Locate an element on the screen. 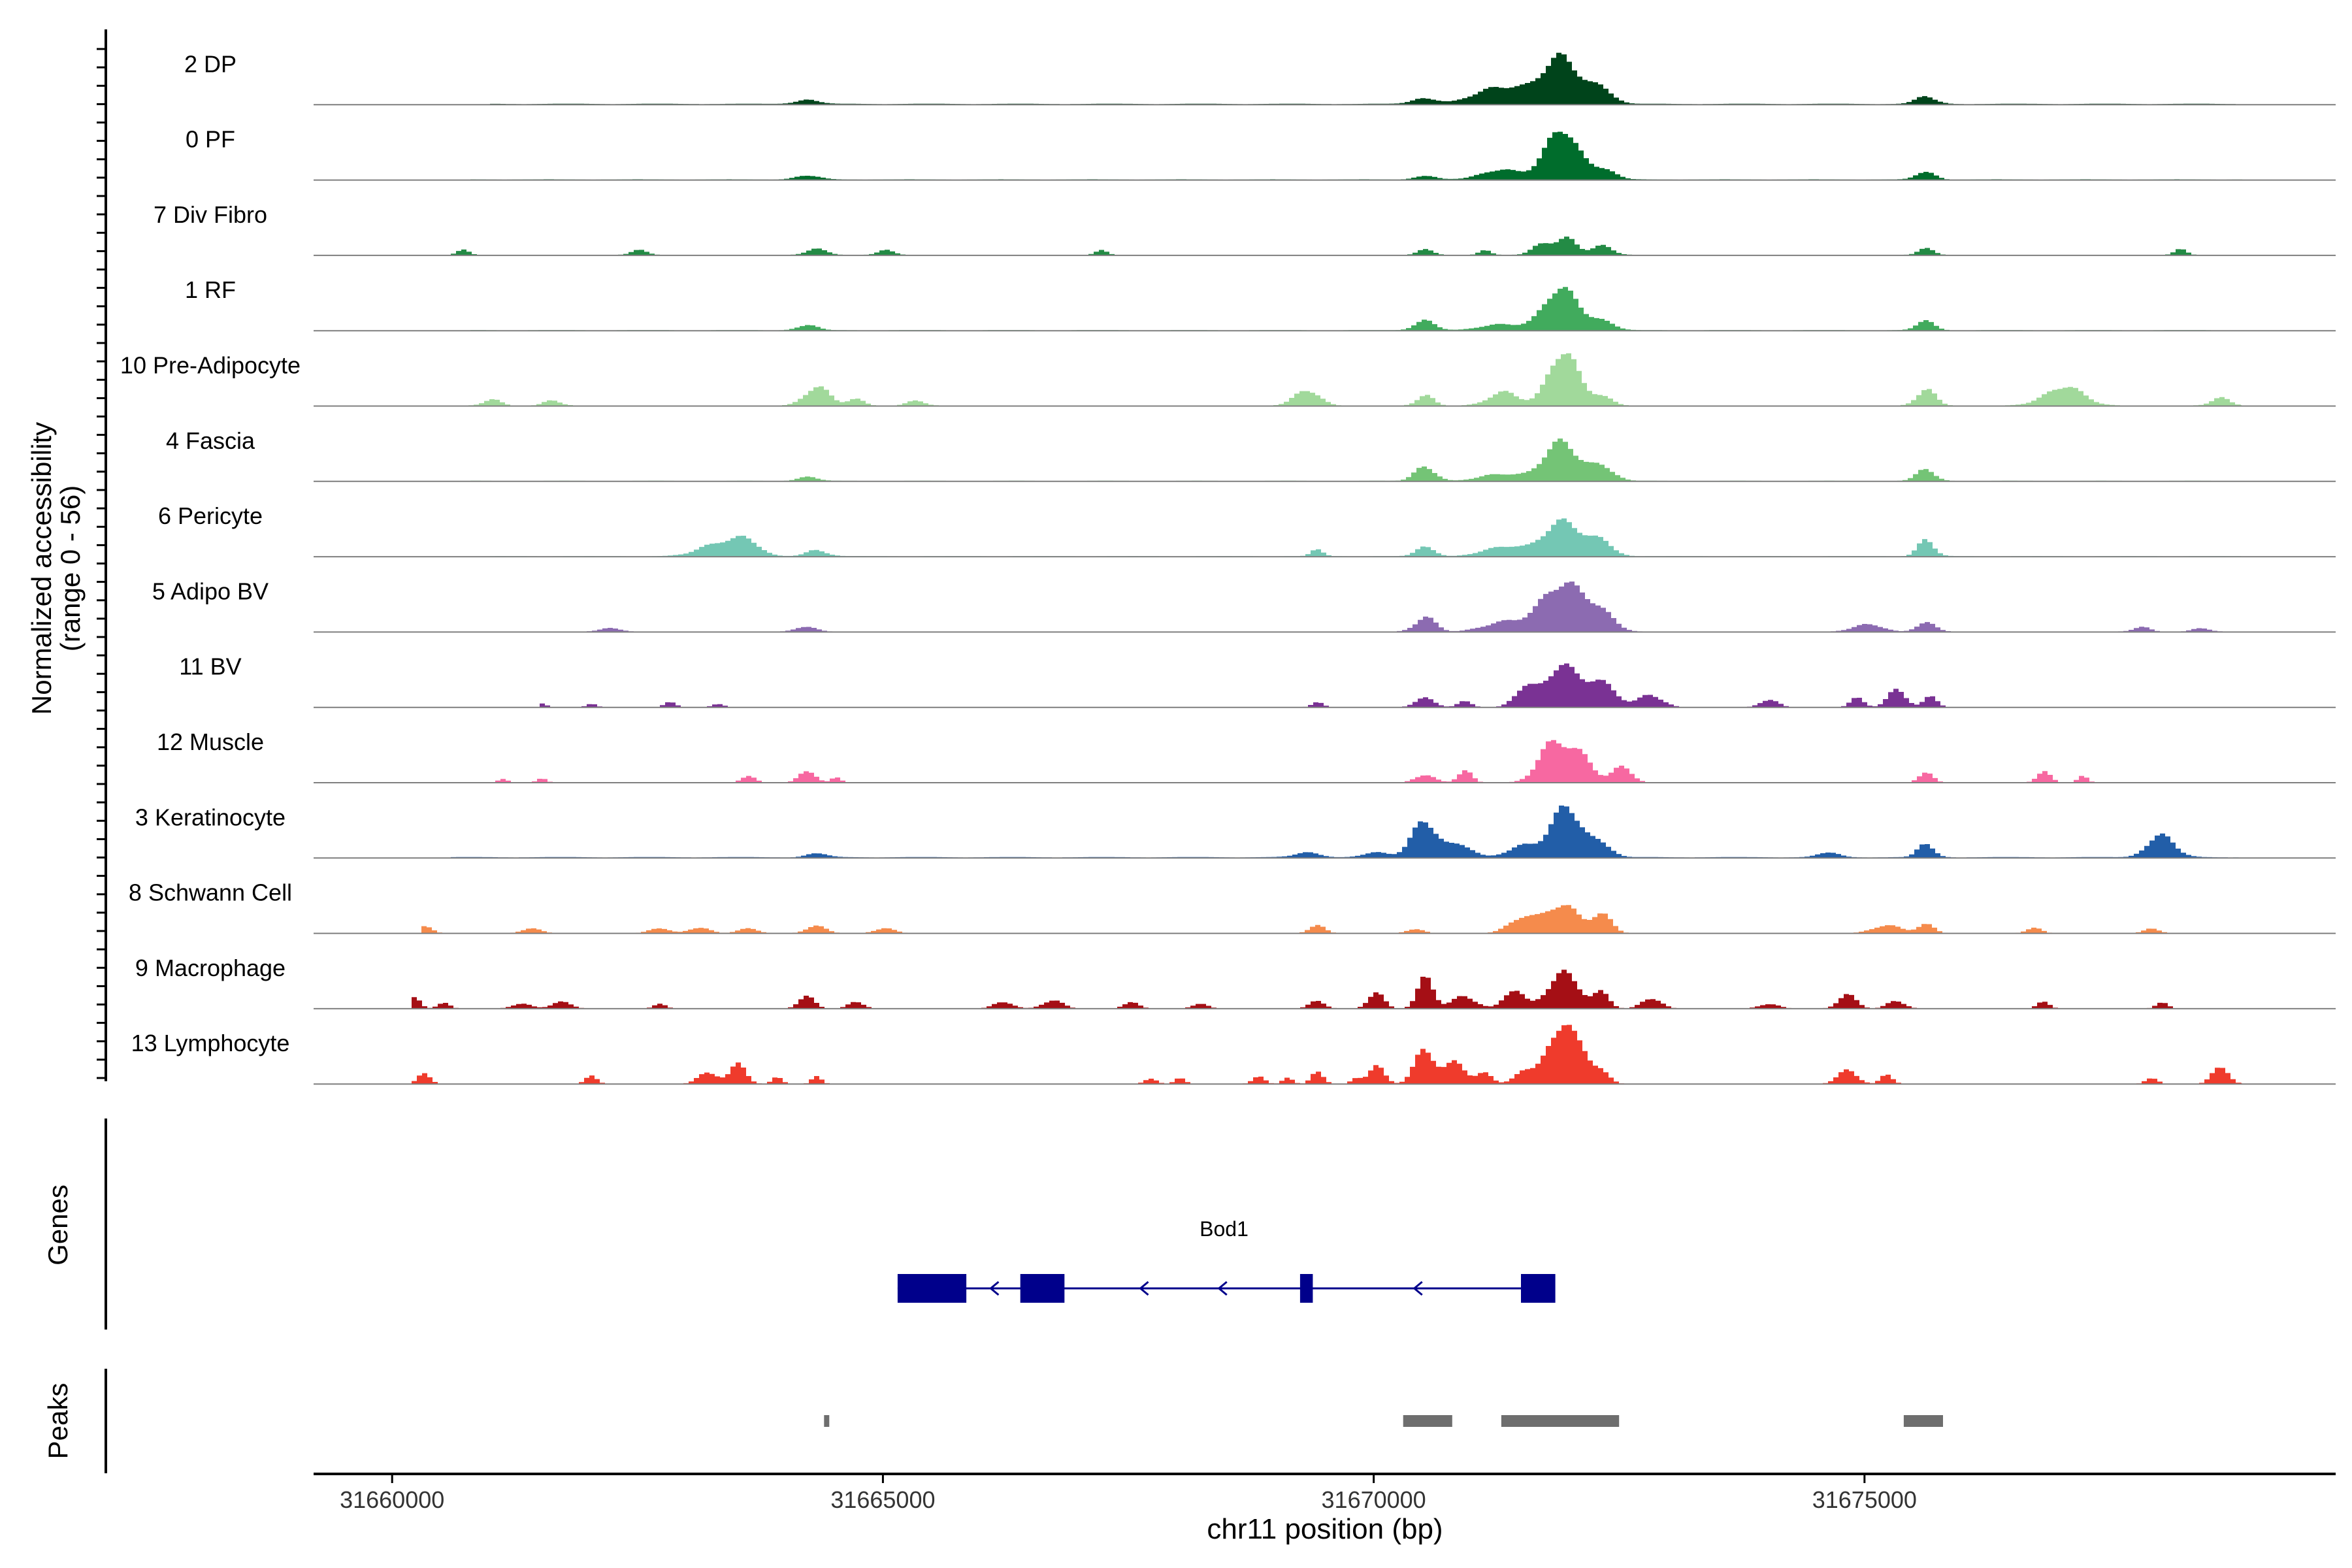  peaks-panel: Peaks is located at coordinates (992, 1421).